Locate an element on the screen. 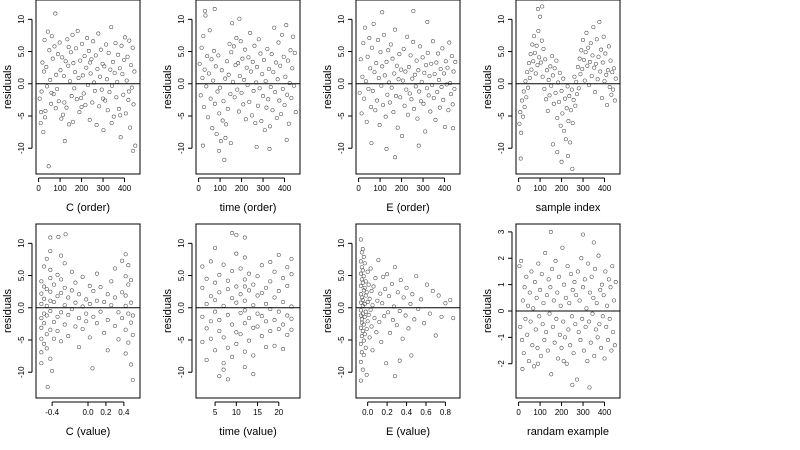  y-tick-label: 0.0 is located at coordinates (181, 308).